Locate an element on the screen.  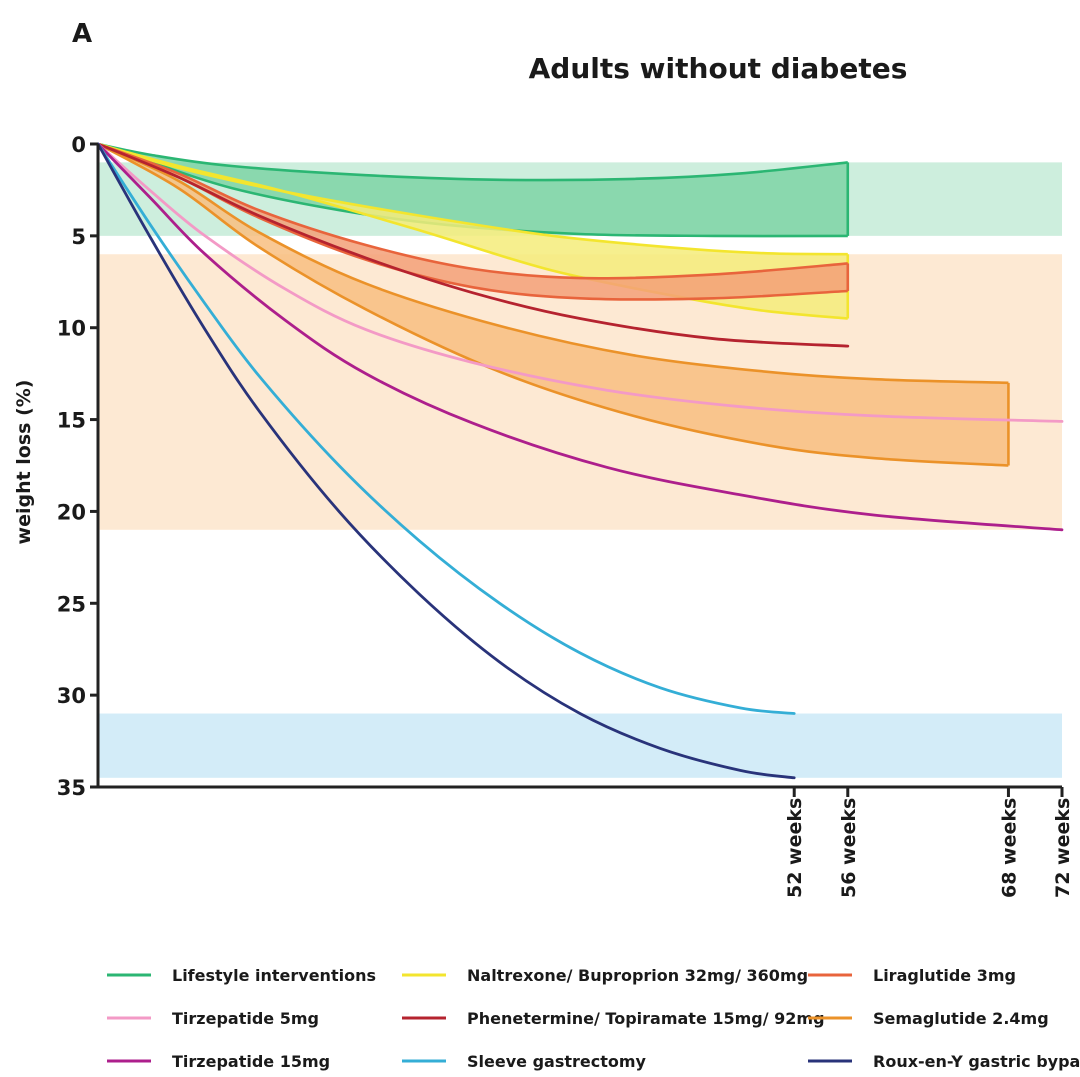
legend-label: Sleeve gastrectomy is located at coordinates (557, 1061).